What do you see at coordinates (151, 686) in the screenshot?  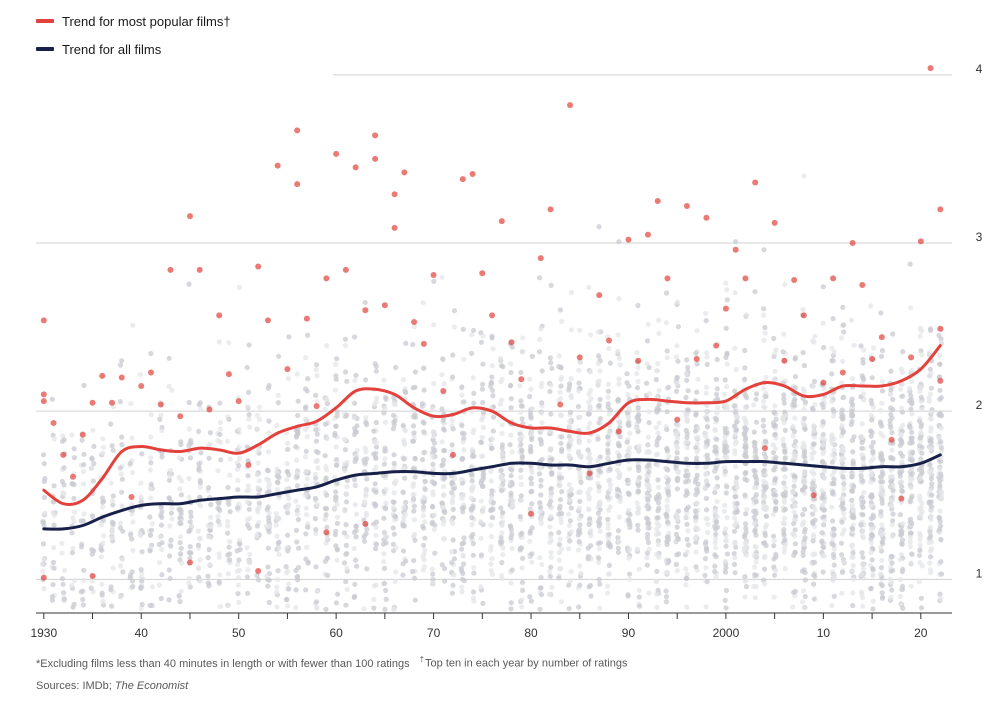 I see `sources-economist: The Economist` at bounding box center [151, 686].